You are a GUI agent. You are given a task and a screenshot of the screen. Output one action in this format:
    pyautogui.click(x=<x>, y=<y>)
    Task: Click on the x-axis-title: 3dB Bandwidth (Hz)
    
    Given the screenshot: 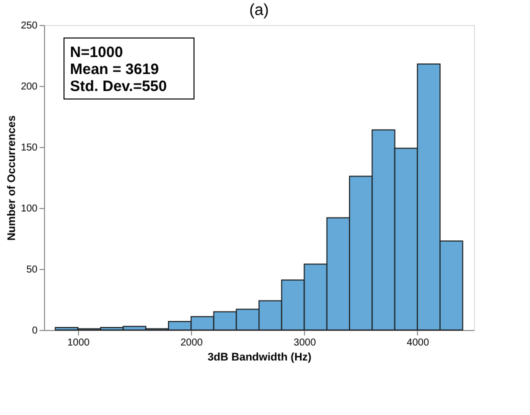 What is the action you would take?
    pyautogui.click(x=260, y=358)
    